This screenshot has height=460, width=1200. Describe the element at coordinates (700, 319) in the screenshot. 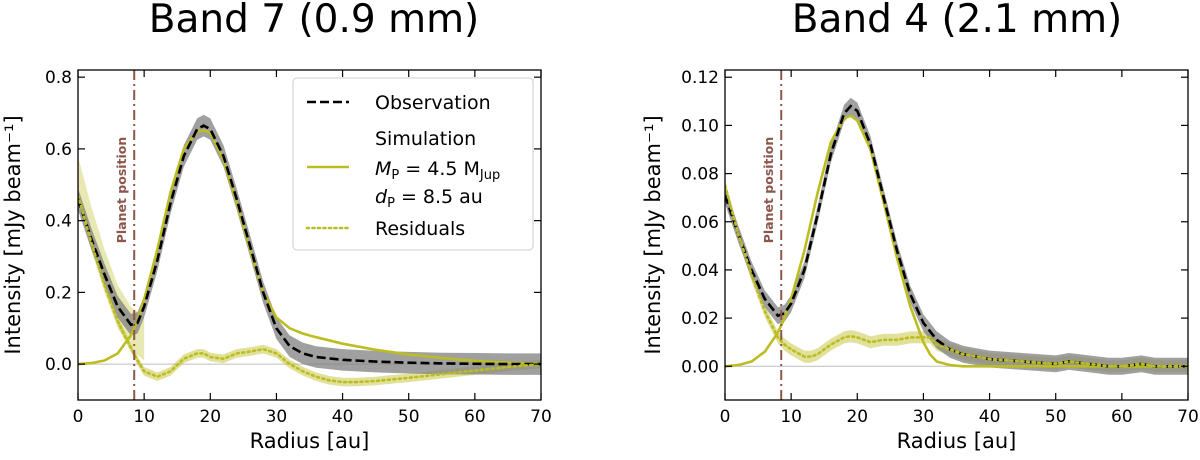

I see `y-tick-label: 0.02` at that location.